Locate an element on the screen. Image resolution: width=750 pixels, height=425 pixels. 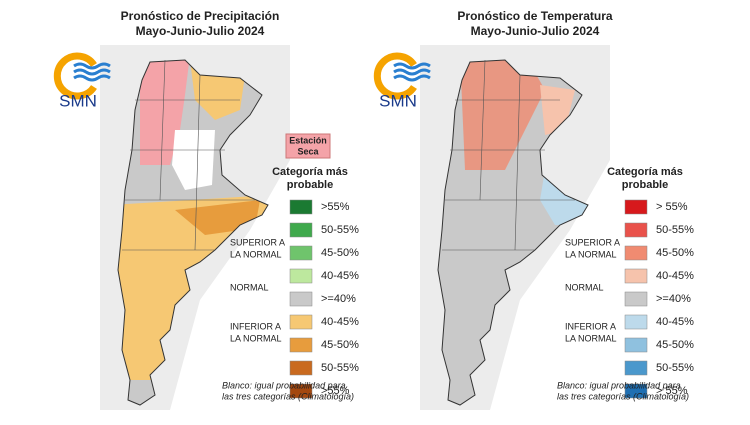
badge-text: Seca is located at coordinates (308, 151).